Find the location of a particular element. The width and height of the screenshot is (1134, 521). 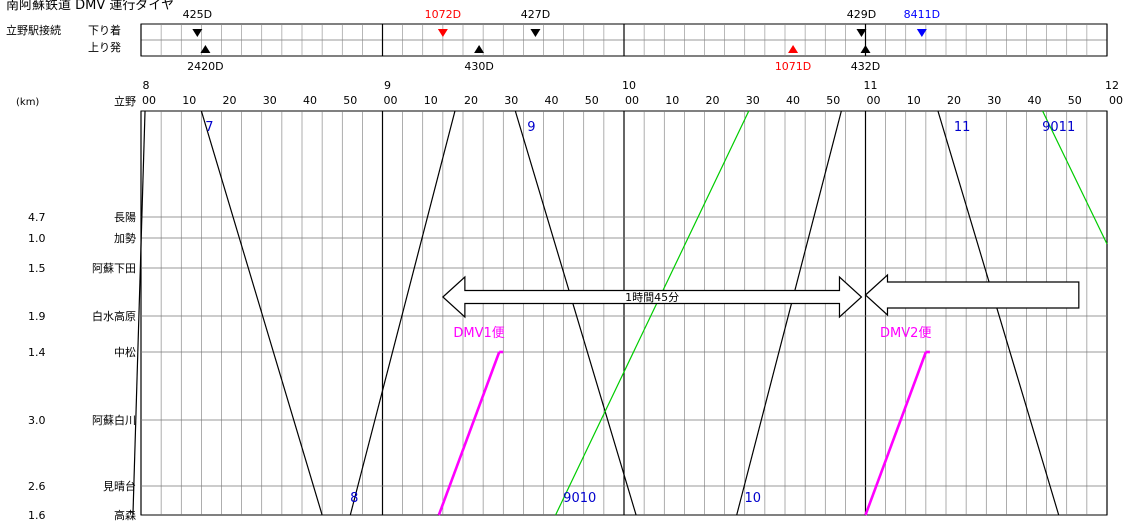

station-label: 中松 is located at coordinates (125, 352).